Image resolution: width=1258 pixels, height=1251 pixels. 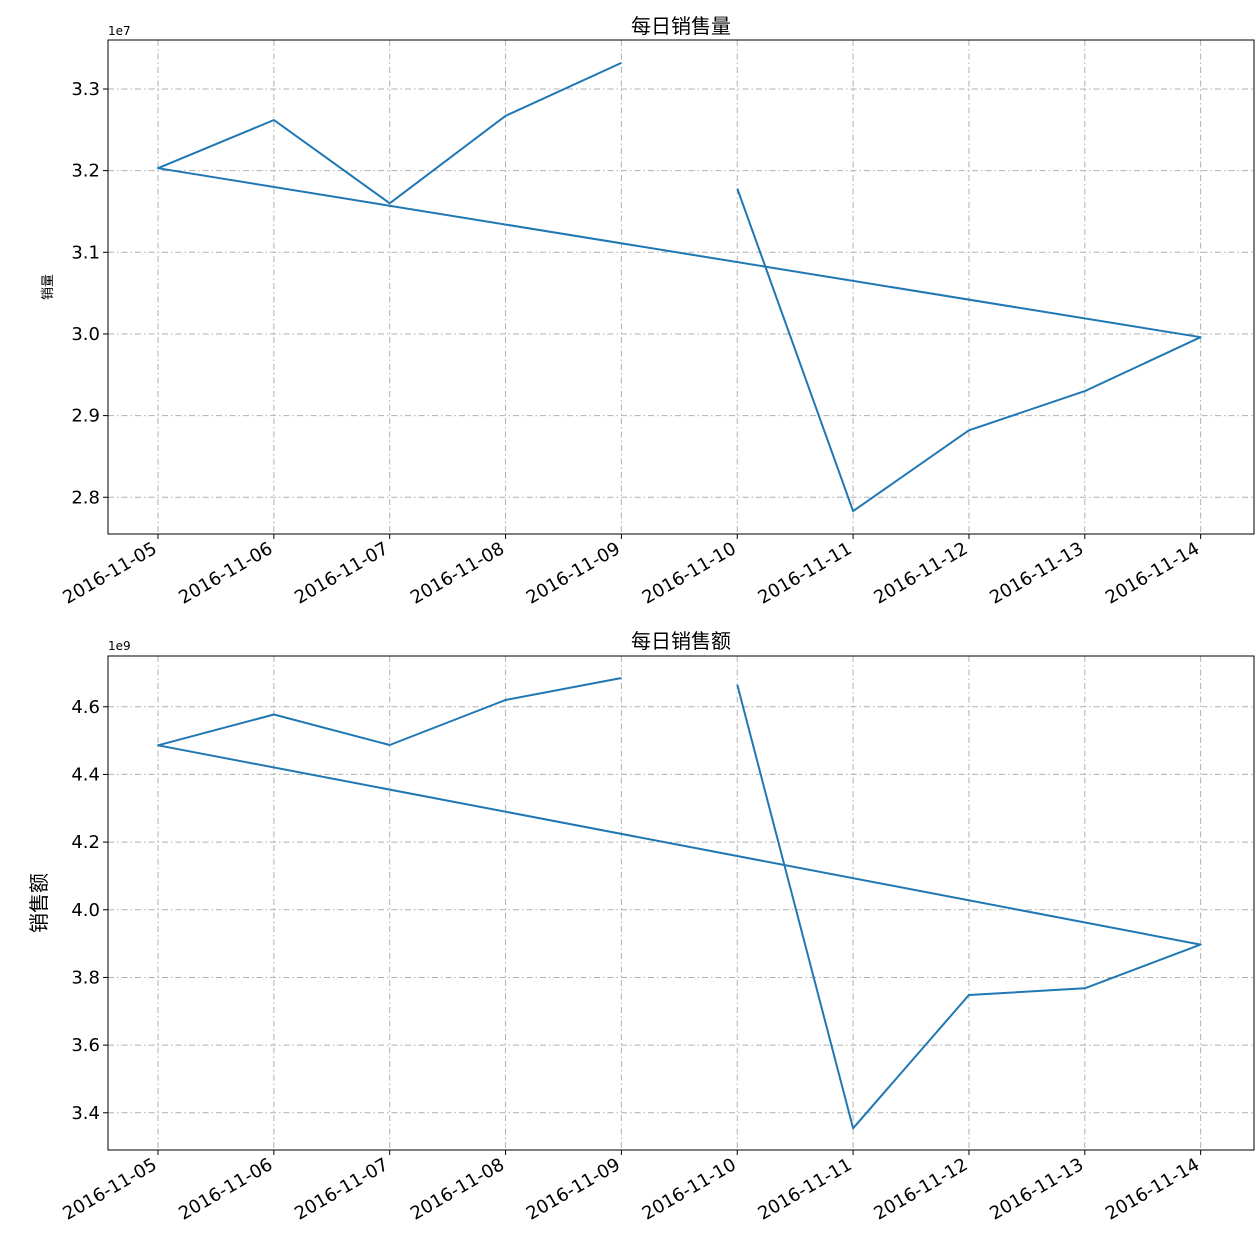 What do you see at coordinates (119, 646) in the screenshot?
I see `axis-offset-text: 1e9` at bounding box center [119, 646].